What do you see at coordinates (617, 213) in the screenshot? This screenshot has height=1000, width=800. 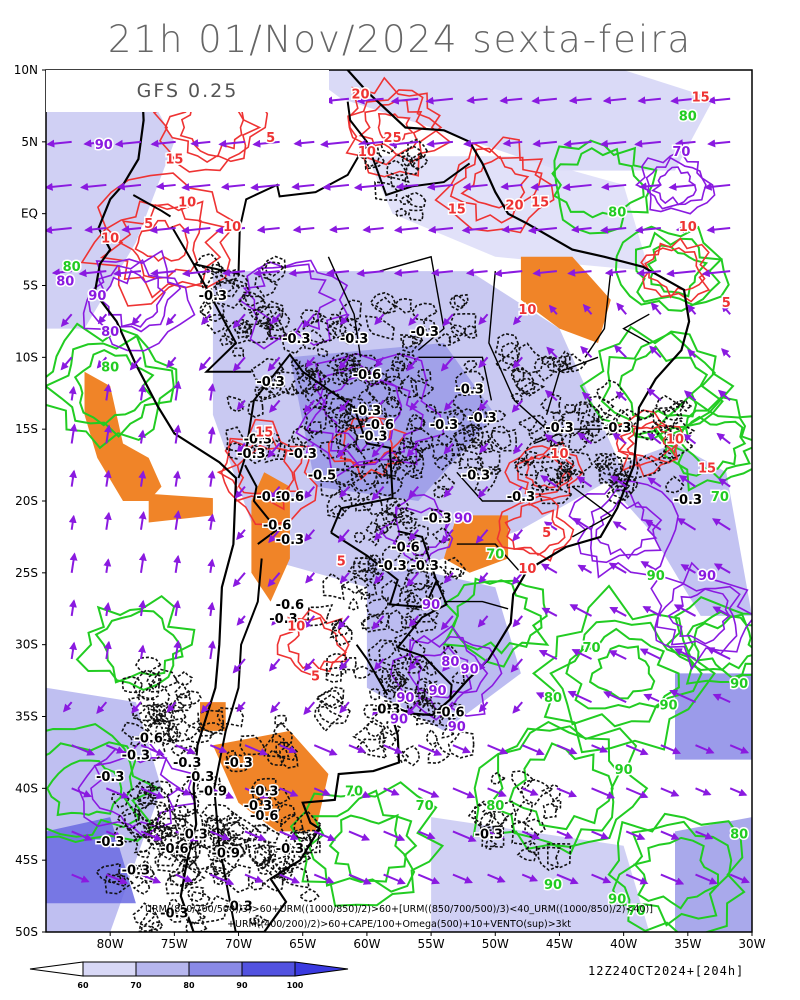 I see `contour-label: 80` at bounding box center [617, 213].